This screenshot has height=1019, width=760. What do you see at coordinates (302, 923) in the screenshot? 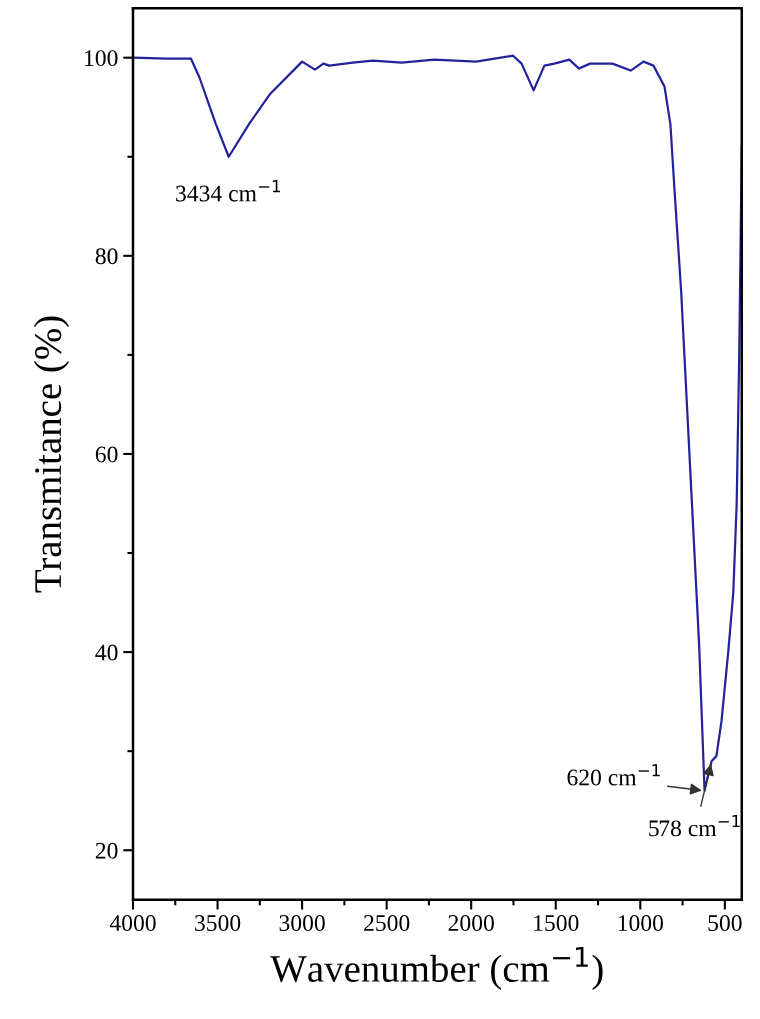
I see `x-tick-label: 3000` at bounding box center [302, 923].